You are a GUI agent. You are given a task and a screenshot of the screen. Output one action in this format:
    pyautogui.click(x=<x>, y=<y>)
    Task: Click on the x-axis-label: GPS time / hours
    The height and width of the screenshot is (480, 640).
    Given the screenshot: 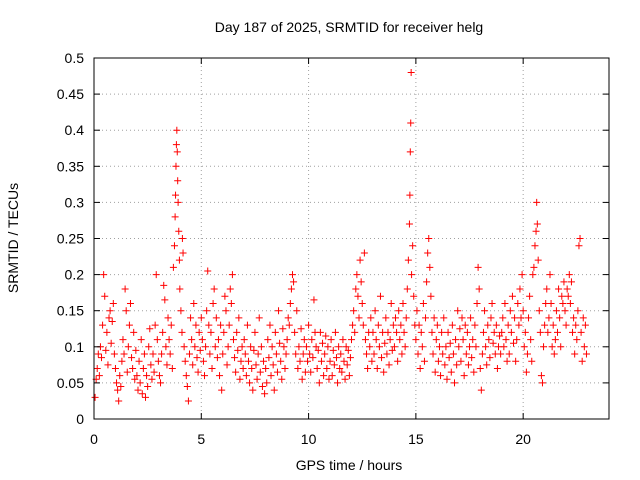 What is the action you would take?
    pyautogui.click(x=349, y=465)
    